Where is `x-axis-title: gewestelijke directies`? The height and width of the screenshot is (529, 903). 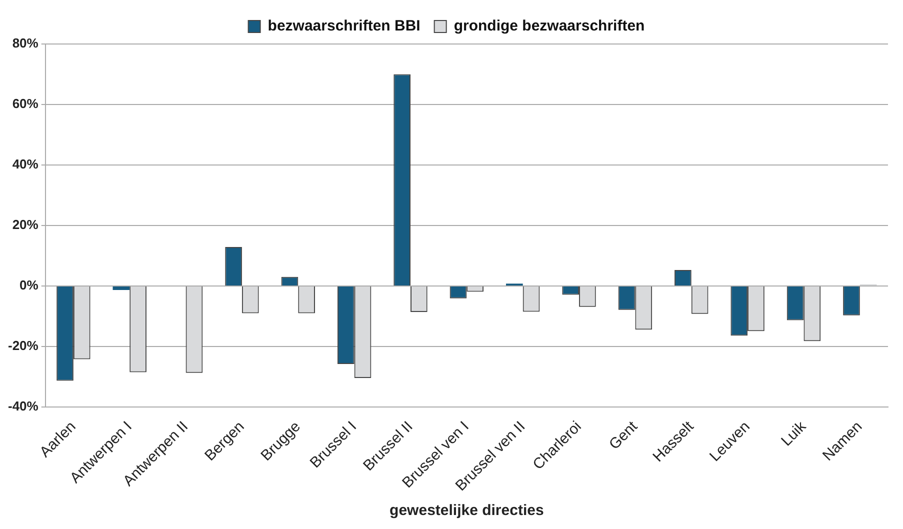 x-axis-title: gewestelijke directies is located at coordinates (467, 511).